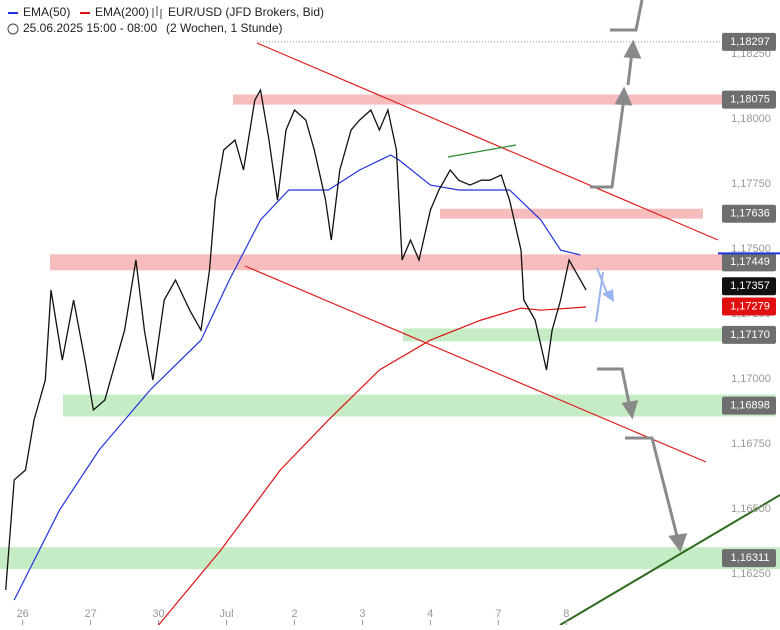  I want to click on y-tick-label: 1,18000, so click(751, 119).